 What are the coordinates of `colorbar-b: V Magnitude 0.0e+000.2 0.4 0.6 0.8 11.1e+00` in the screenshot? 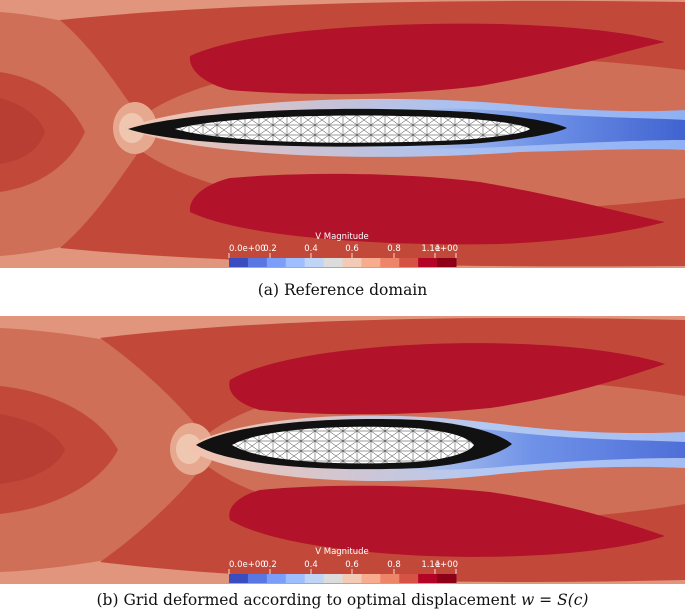 It's located at (343, 565).